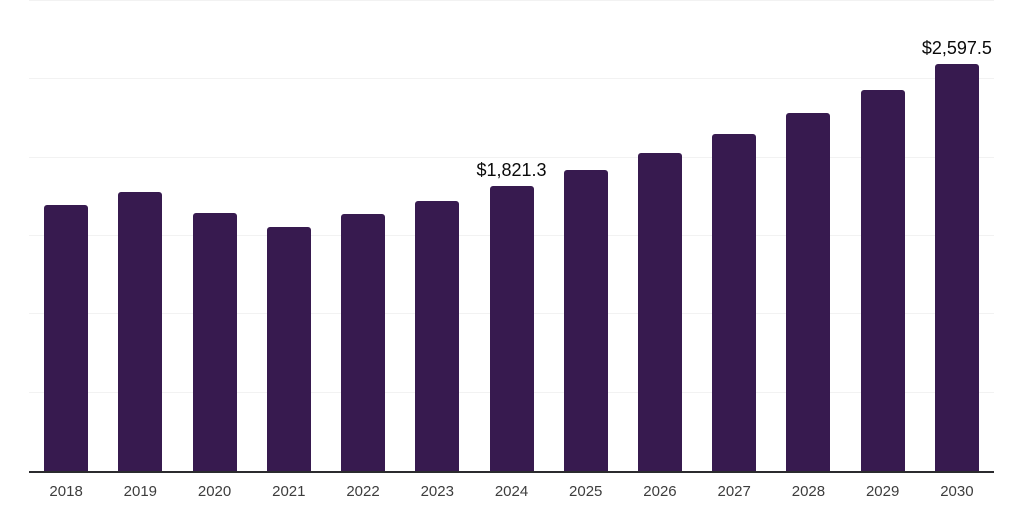  I want to click on bar-2025, so click(585, 320).